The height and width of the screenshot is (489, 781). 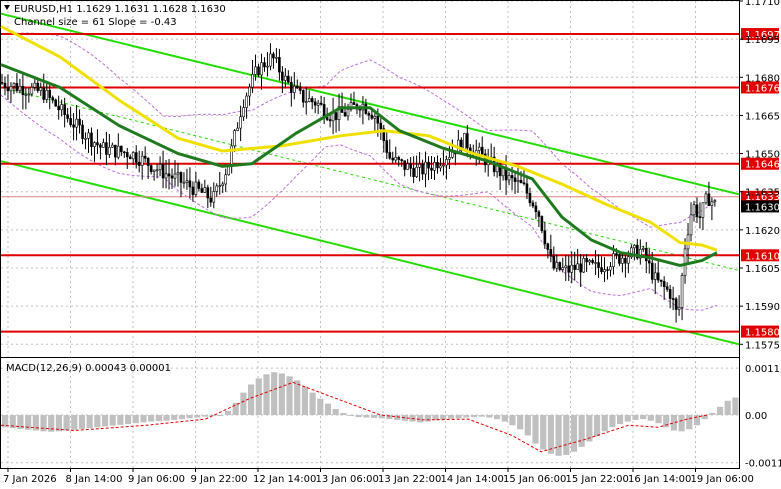 What do you see at coordinates (762, 207) in the screenshot?
I see `current-price-label: 1.1630` at bounding box center [762, 207].